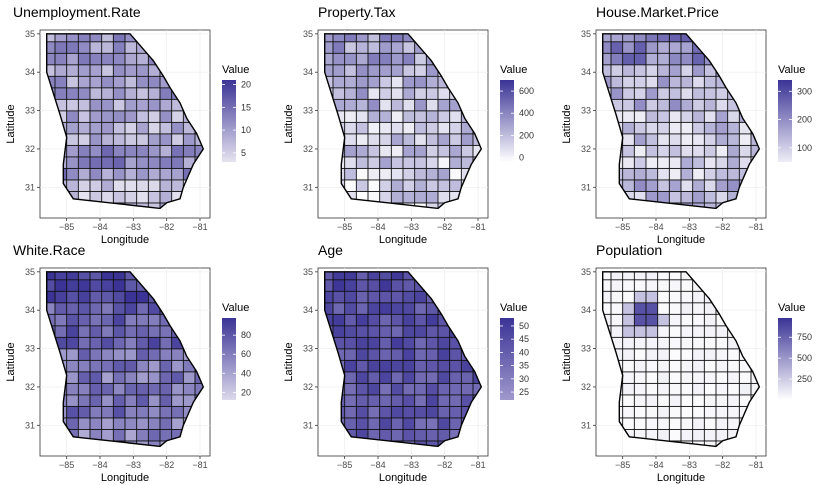  Describe the element at coordinates (199, 227) in the screenshot. I see `x-tick-label: −81` at that location.